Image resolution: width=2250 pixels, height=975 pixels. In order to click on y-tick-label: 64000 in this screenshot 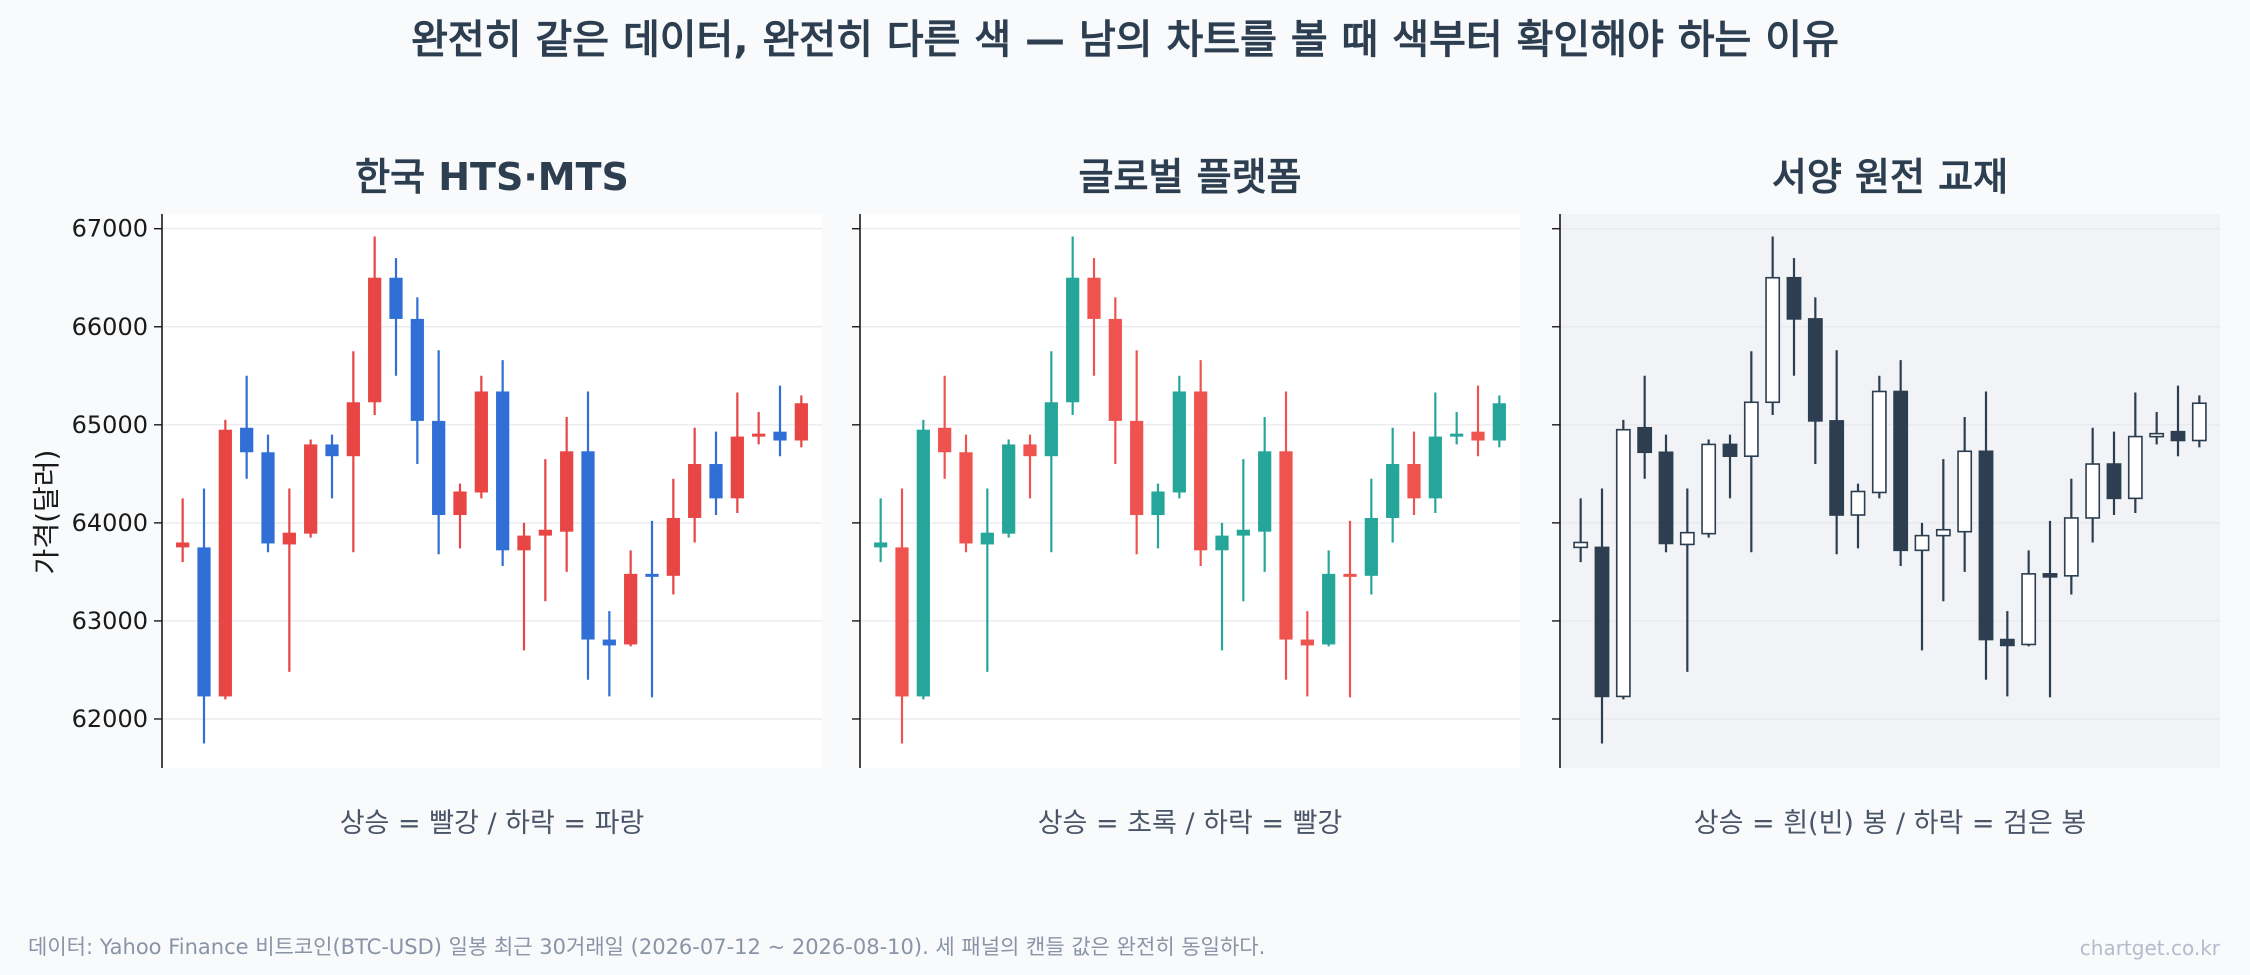, I will do `click(110, 523)`.